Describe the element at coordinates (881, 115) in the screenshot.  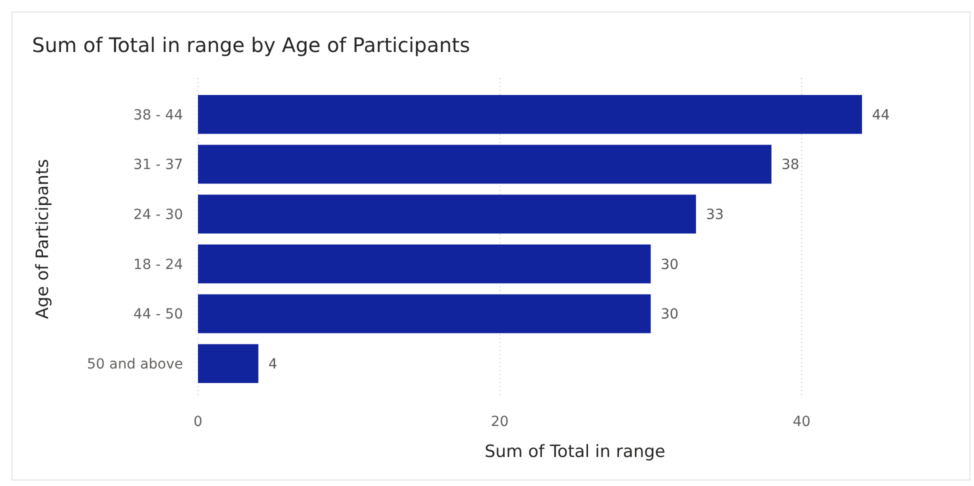
I see `data-label: 44` at that location.